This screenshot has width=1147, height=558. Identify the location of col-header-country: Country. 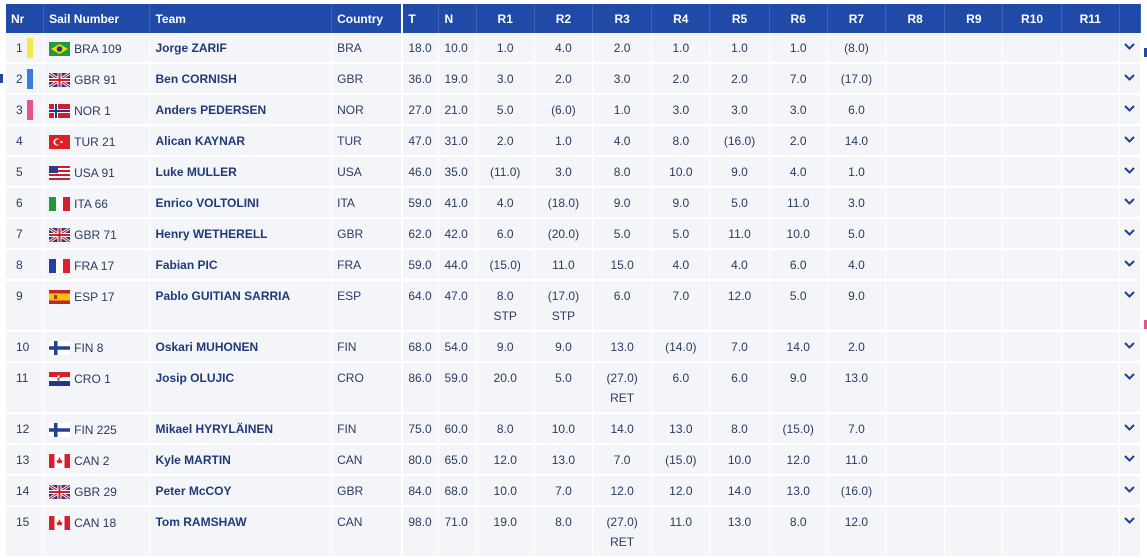
(368, 18).